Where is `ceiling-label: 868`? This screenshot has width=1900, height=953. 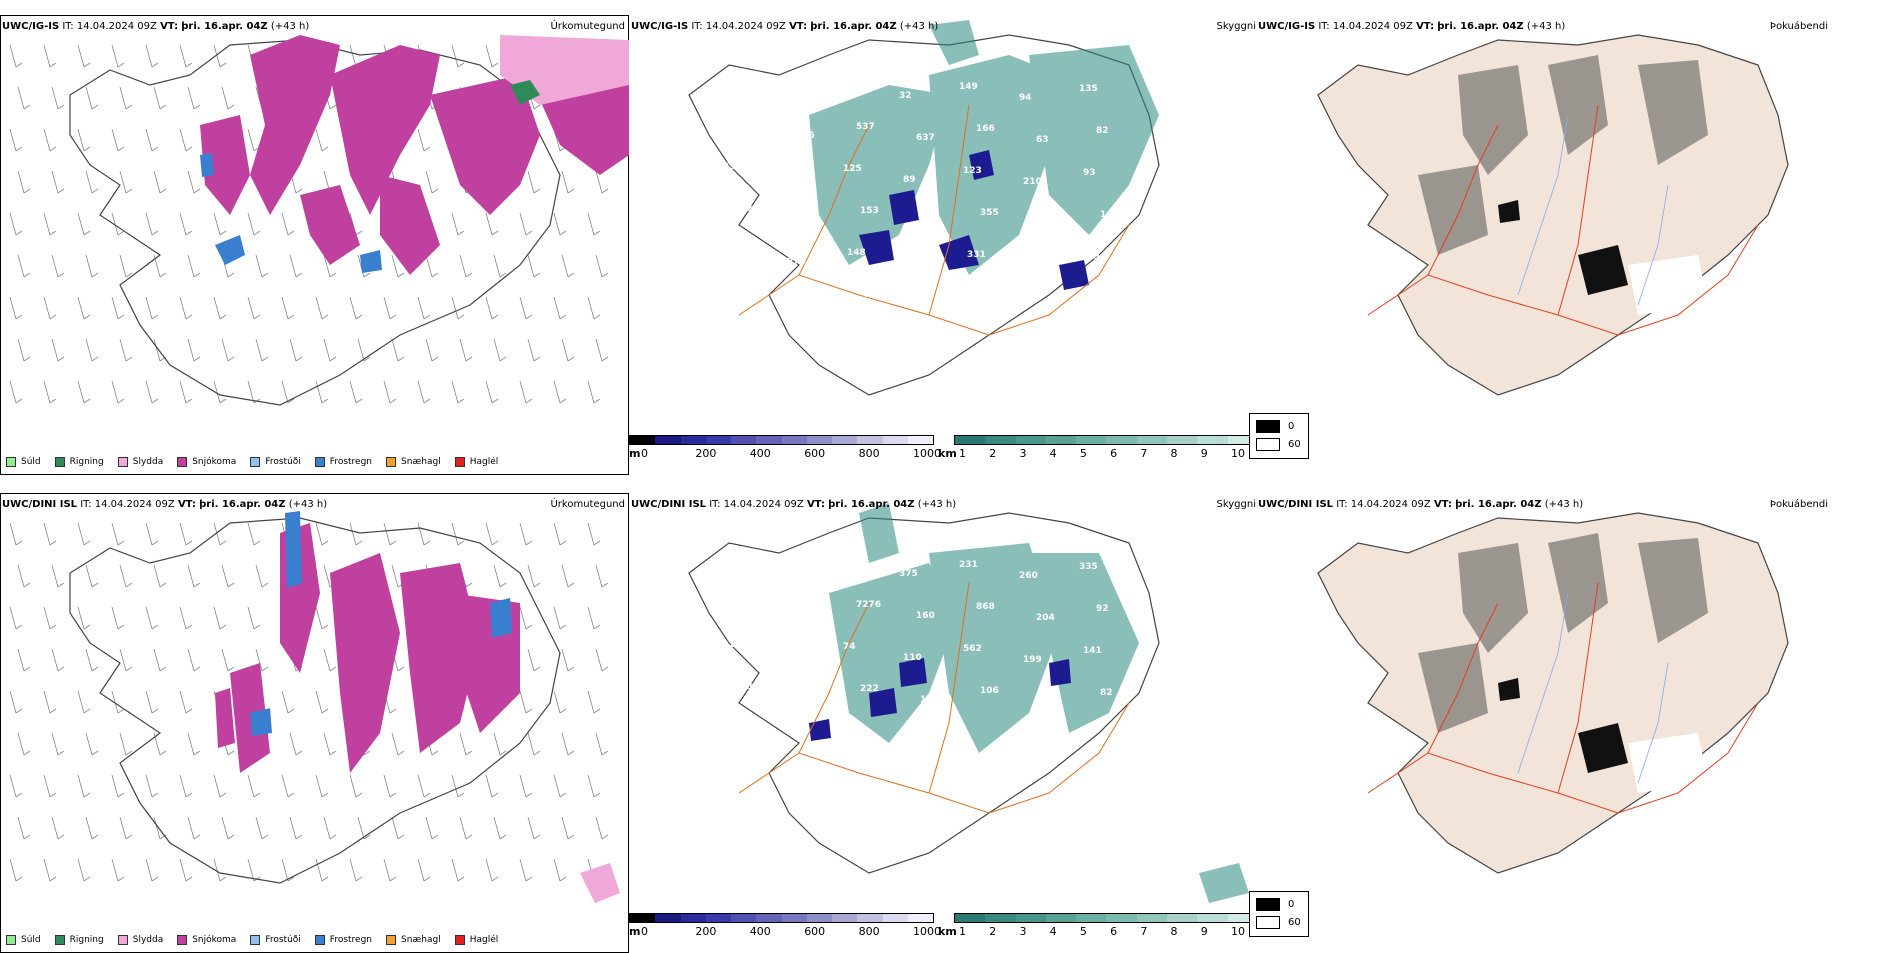 ceiling-label: 868 is located at coordinates (985, 607).